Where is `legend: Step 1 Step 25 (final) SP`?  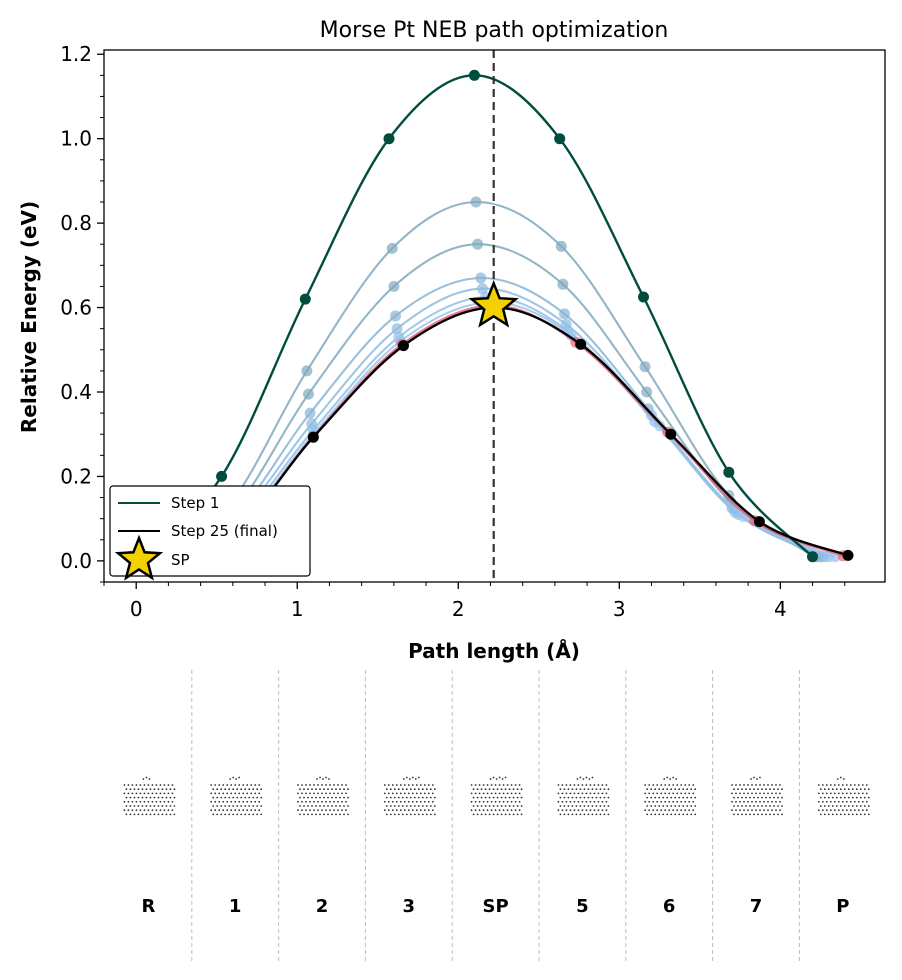 legend: Step 1 Step 25 (final) SP is located at coordinates (210, 533).